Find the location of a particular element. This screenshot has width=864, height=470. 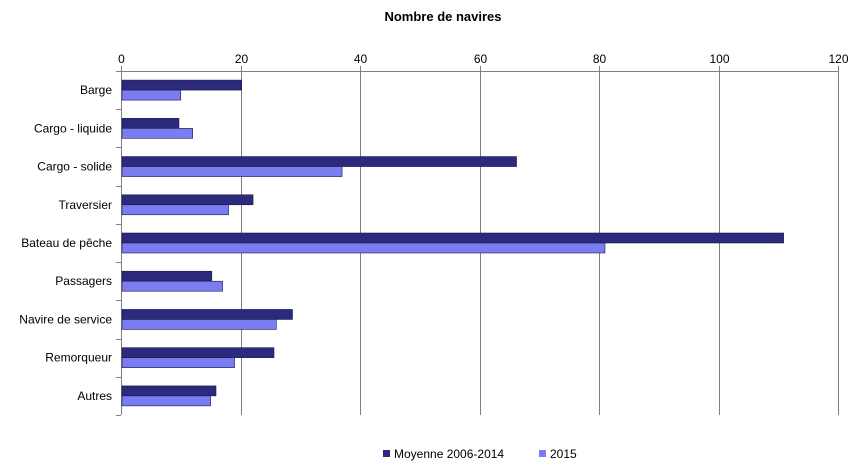

x-tick-label: 80 is located at coordinates (600, 59).